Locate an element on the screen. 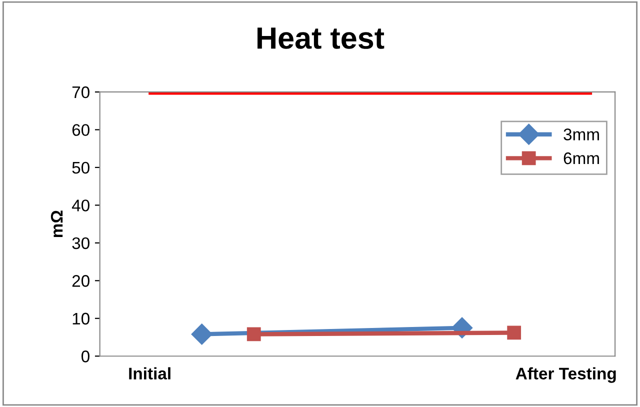  legend-label: 3mm is located at coordinates (581, 134).